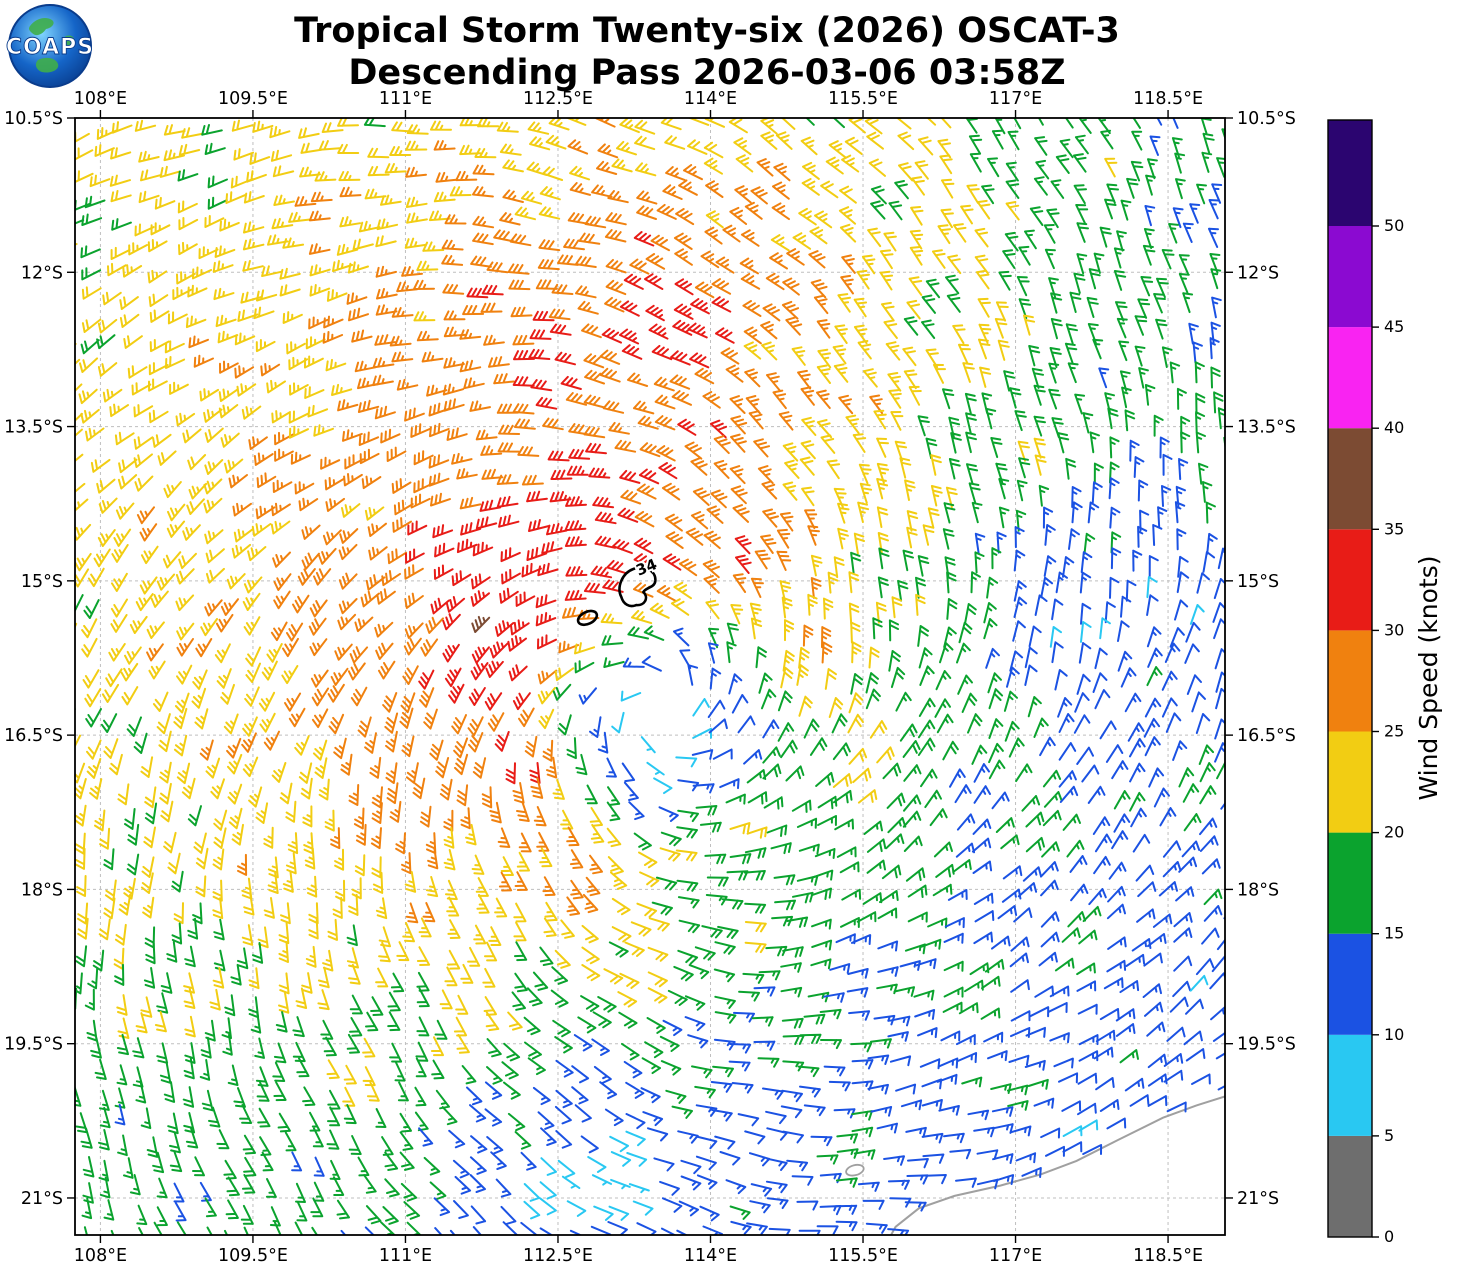 The height and width of the screenshot is (1264, 1463). Describe the element at coordinates (1394, 933) in the screenshot. I see `colorbar-tick-label: 15` at that location.